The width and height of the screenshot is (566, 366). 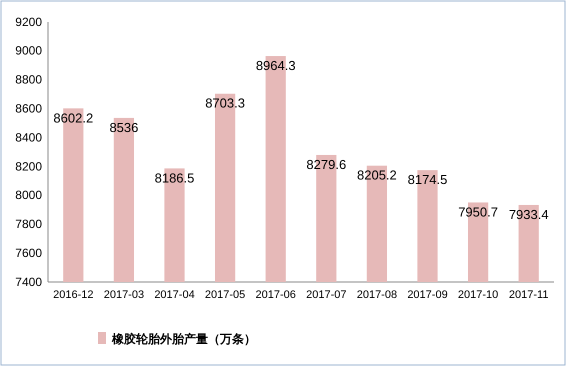 I want to click on y-tick-label: 7600, so click(x=28, y=253).